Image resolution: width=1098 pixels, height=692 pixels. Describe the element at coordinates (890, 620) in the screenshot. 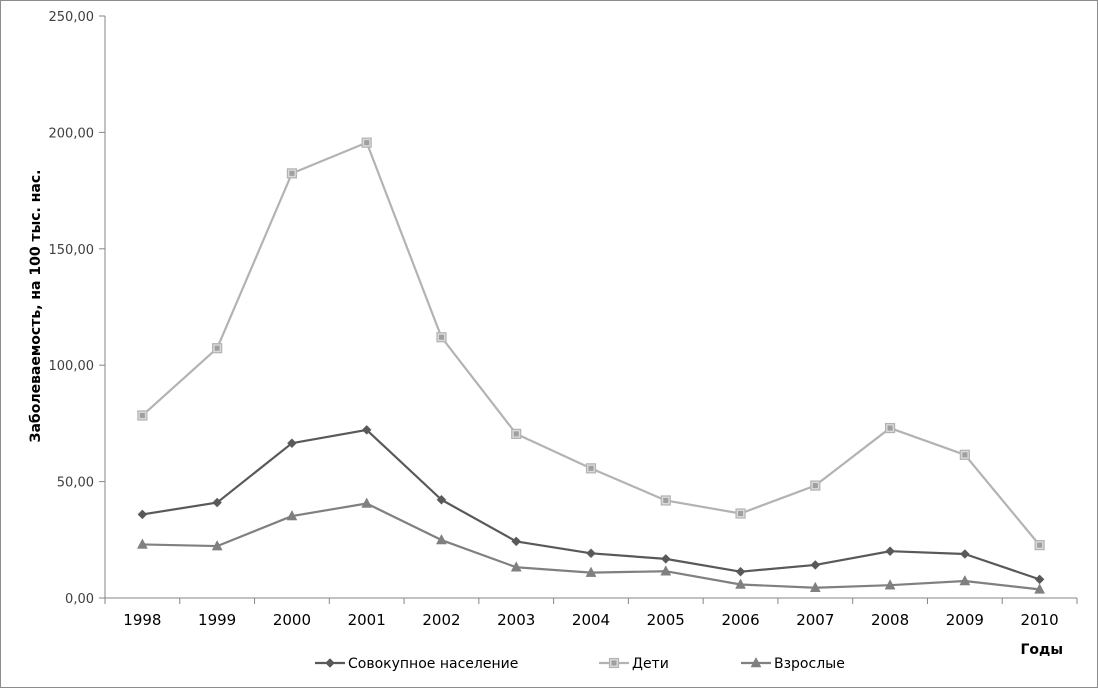

I see `x-tick-label: 2008` at that location.